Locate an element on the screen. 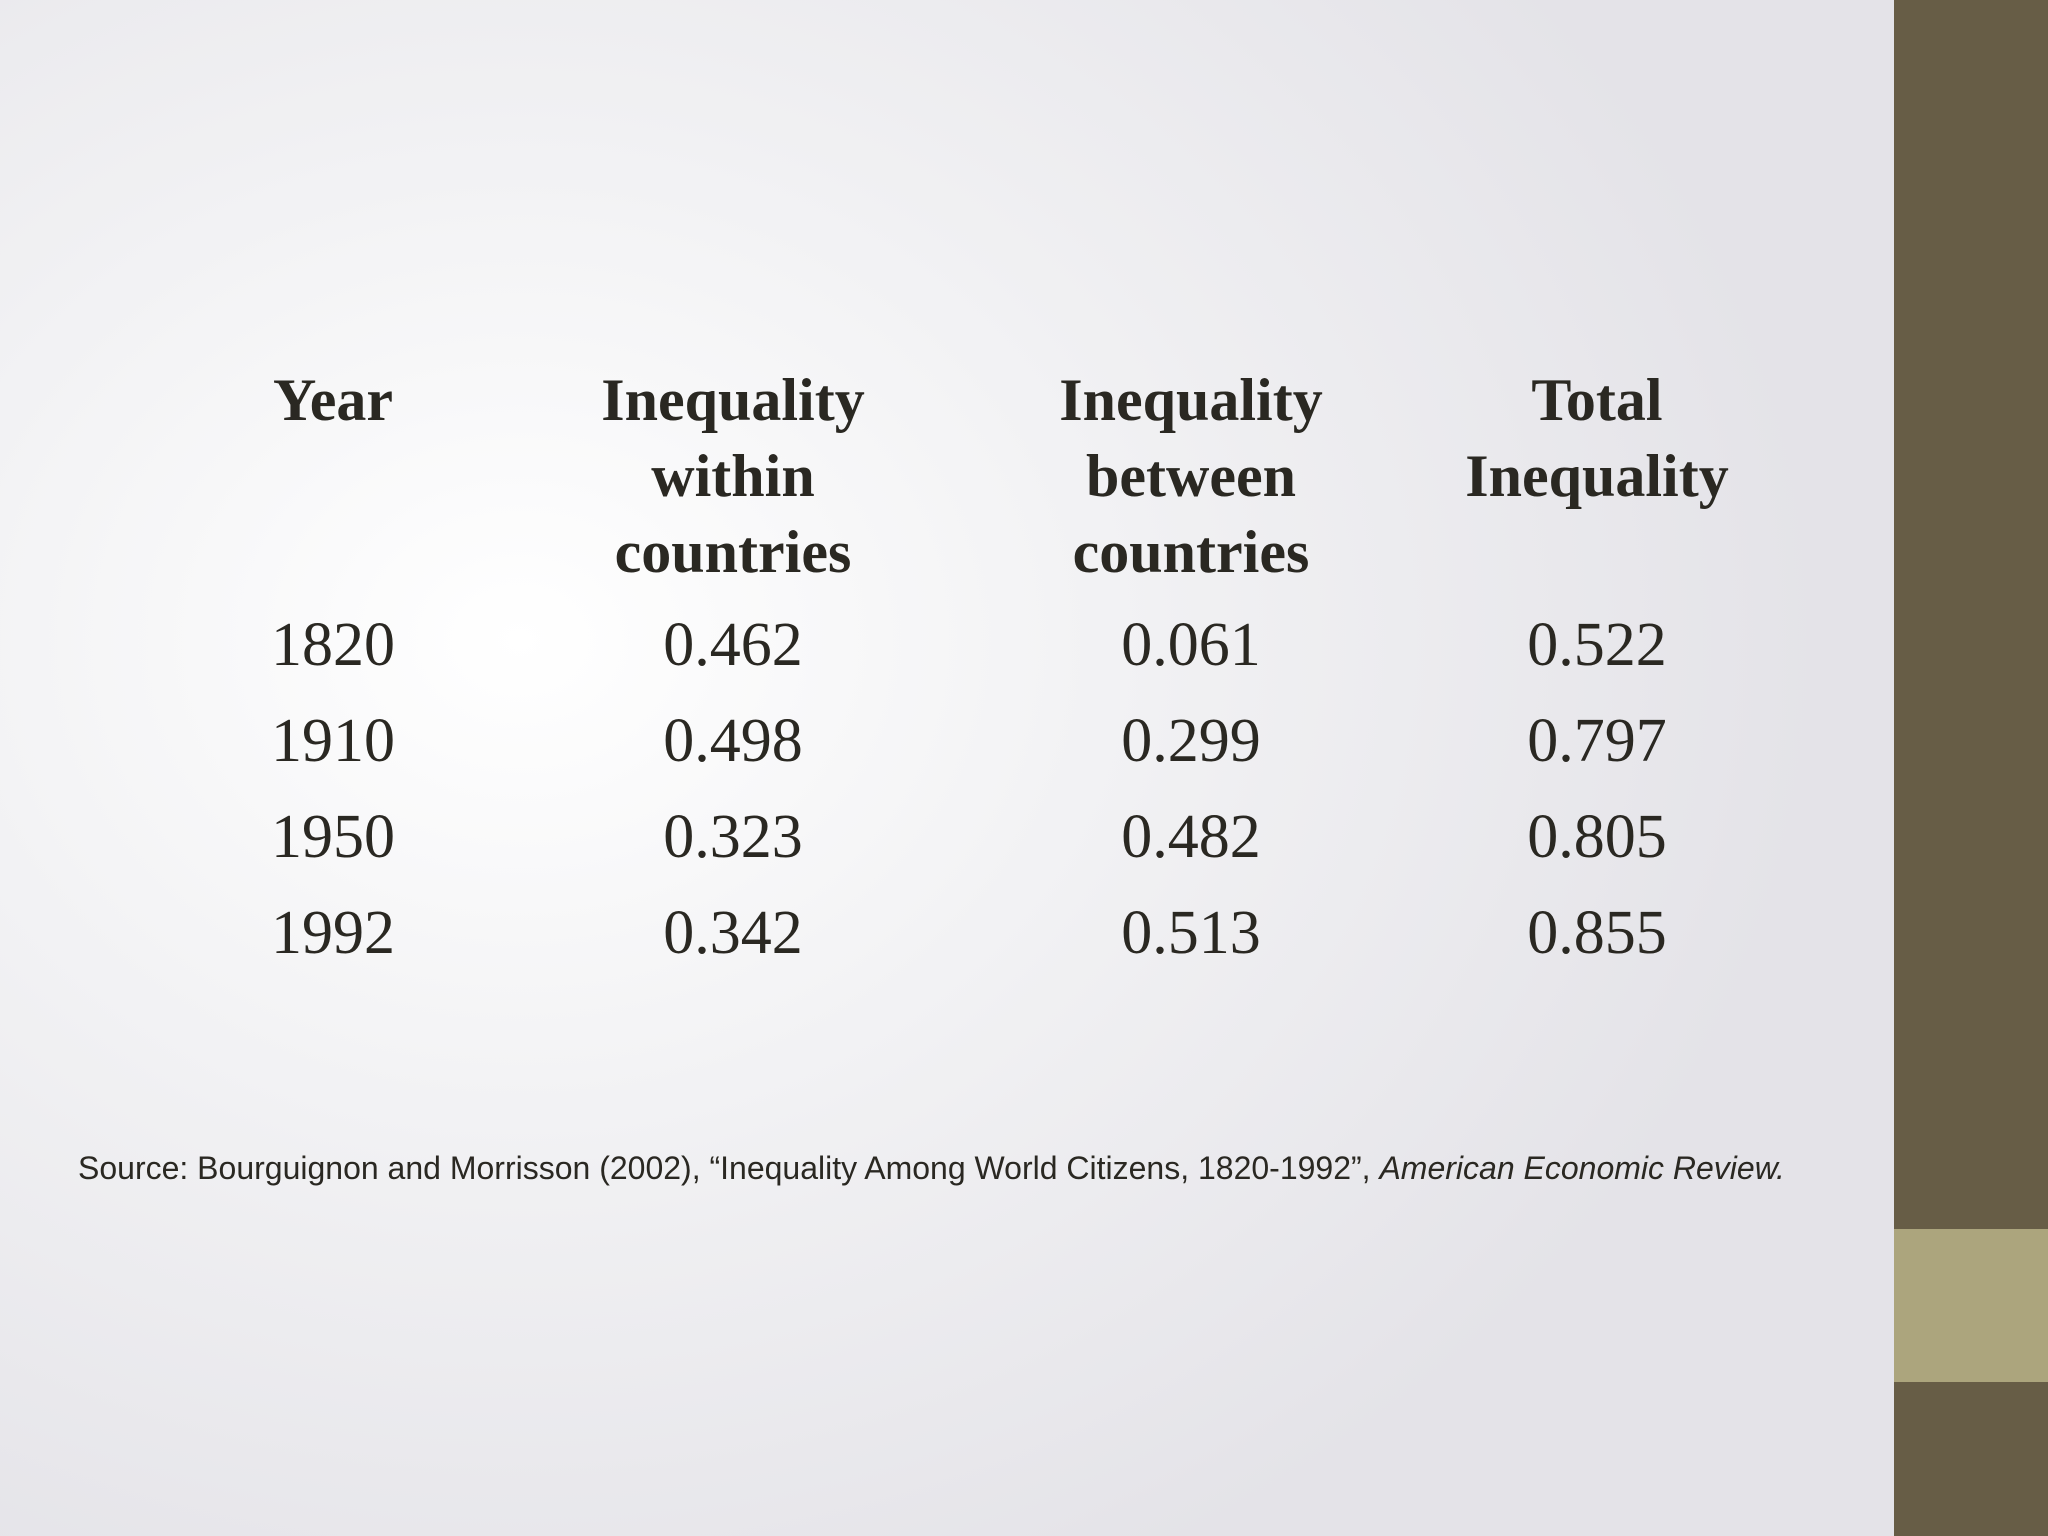  header-within-countries: Inequality within countries is located at coordinates (733, 476).